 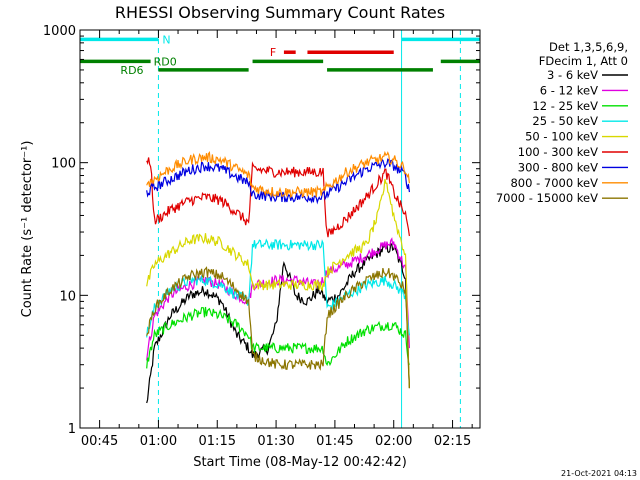 What do you see at coordinates (72, 429) in the screenshot?
I see `y-tick-label: 1` at bounding box center [72, 429].